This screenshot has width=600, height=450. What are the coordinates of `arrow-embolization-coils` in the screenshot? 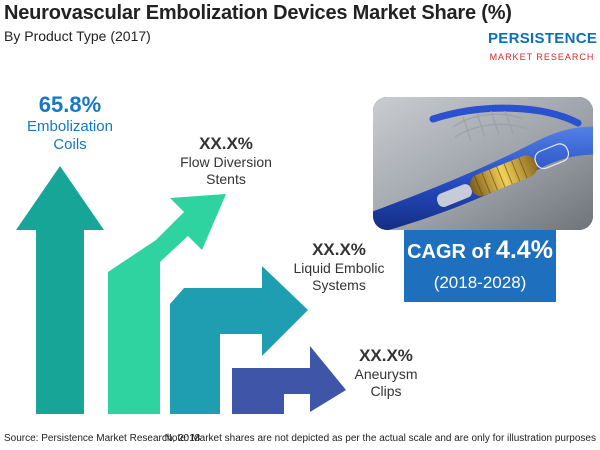 It's located at (60, 290).